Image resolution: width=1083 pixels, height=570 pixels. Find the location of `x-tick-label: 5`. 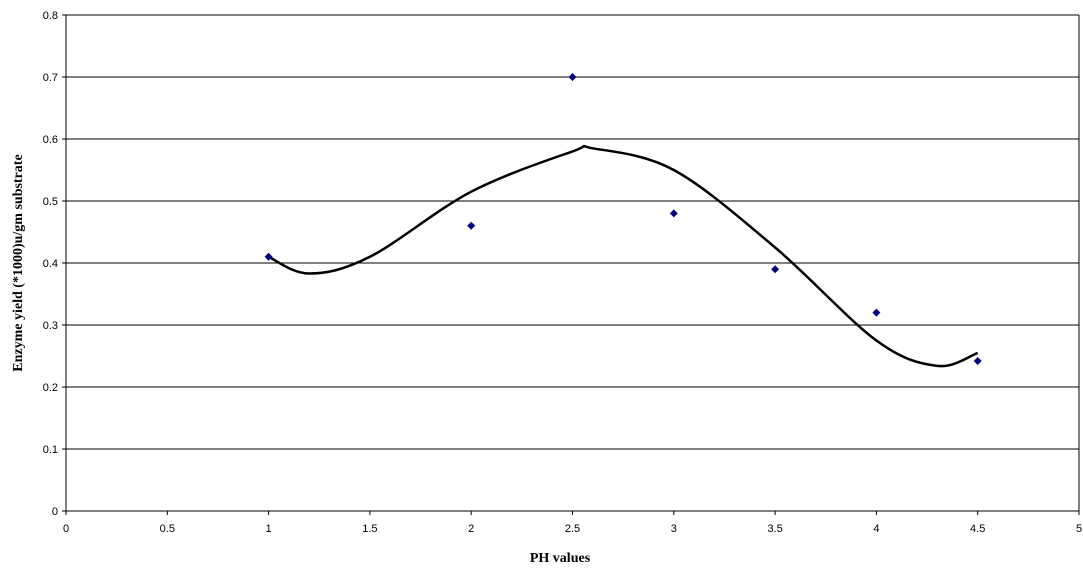

x-tick-label: 5 is located at coordinates (1079, 529).